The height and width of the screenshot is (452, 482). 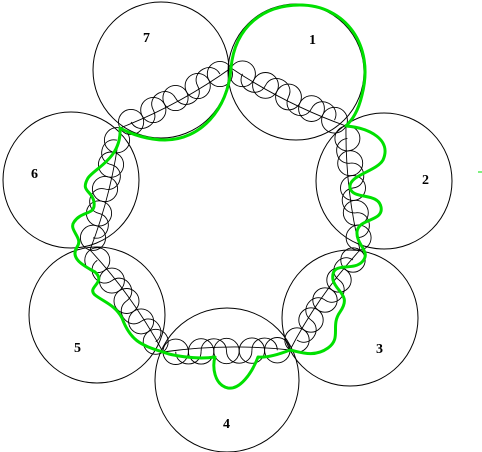 I want to click on label-4: 4, so click(x=226, y=424).